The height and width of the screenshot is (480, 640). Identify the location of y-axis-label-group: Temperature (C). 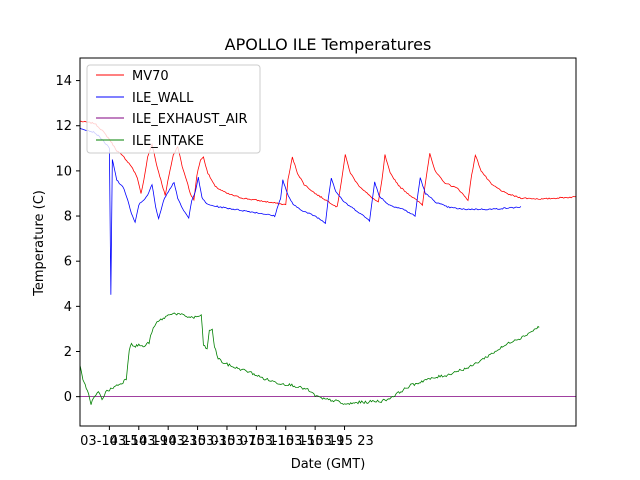
(39, 243).